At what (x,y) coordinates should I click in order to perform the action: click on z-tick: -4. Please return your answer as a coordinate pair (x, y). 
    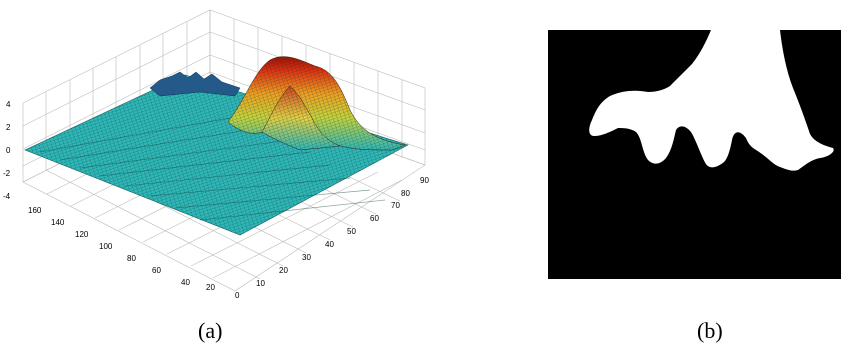
    Looking at the image, I should click on (7, 196).